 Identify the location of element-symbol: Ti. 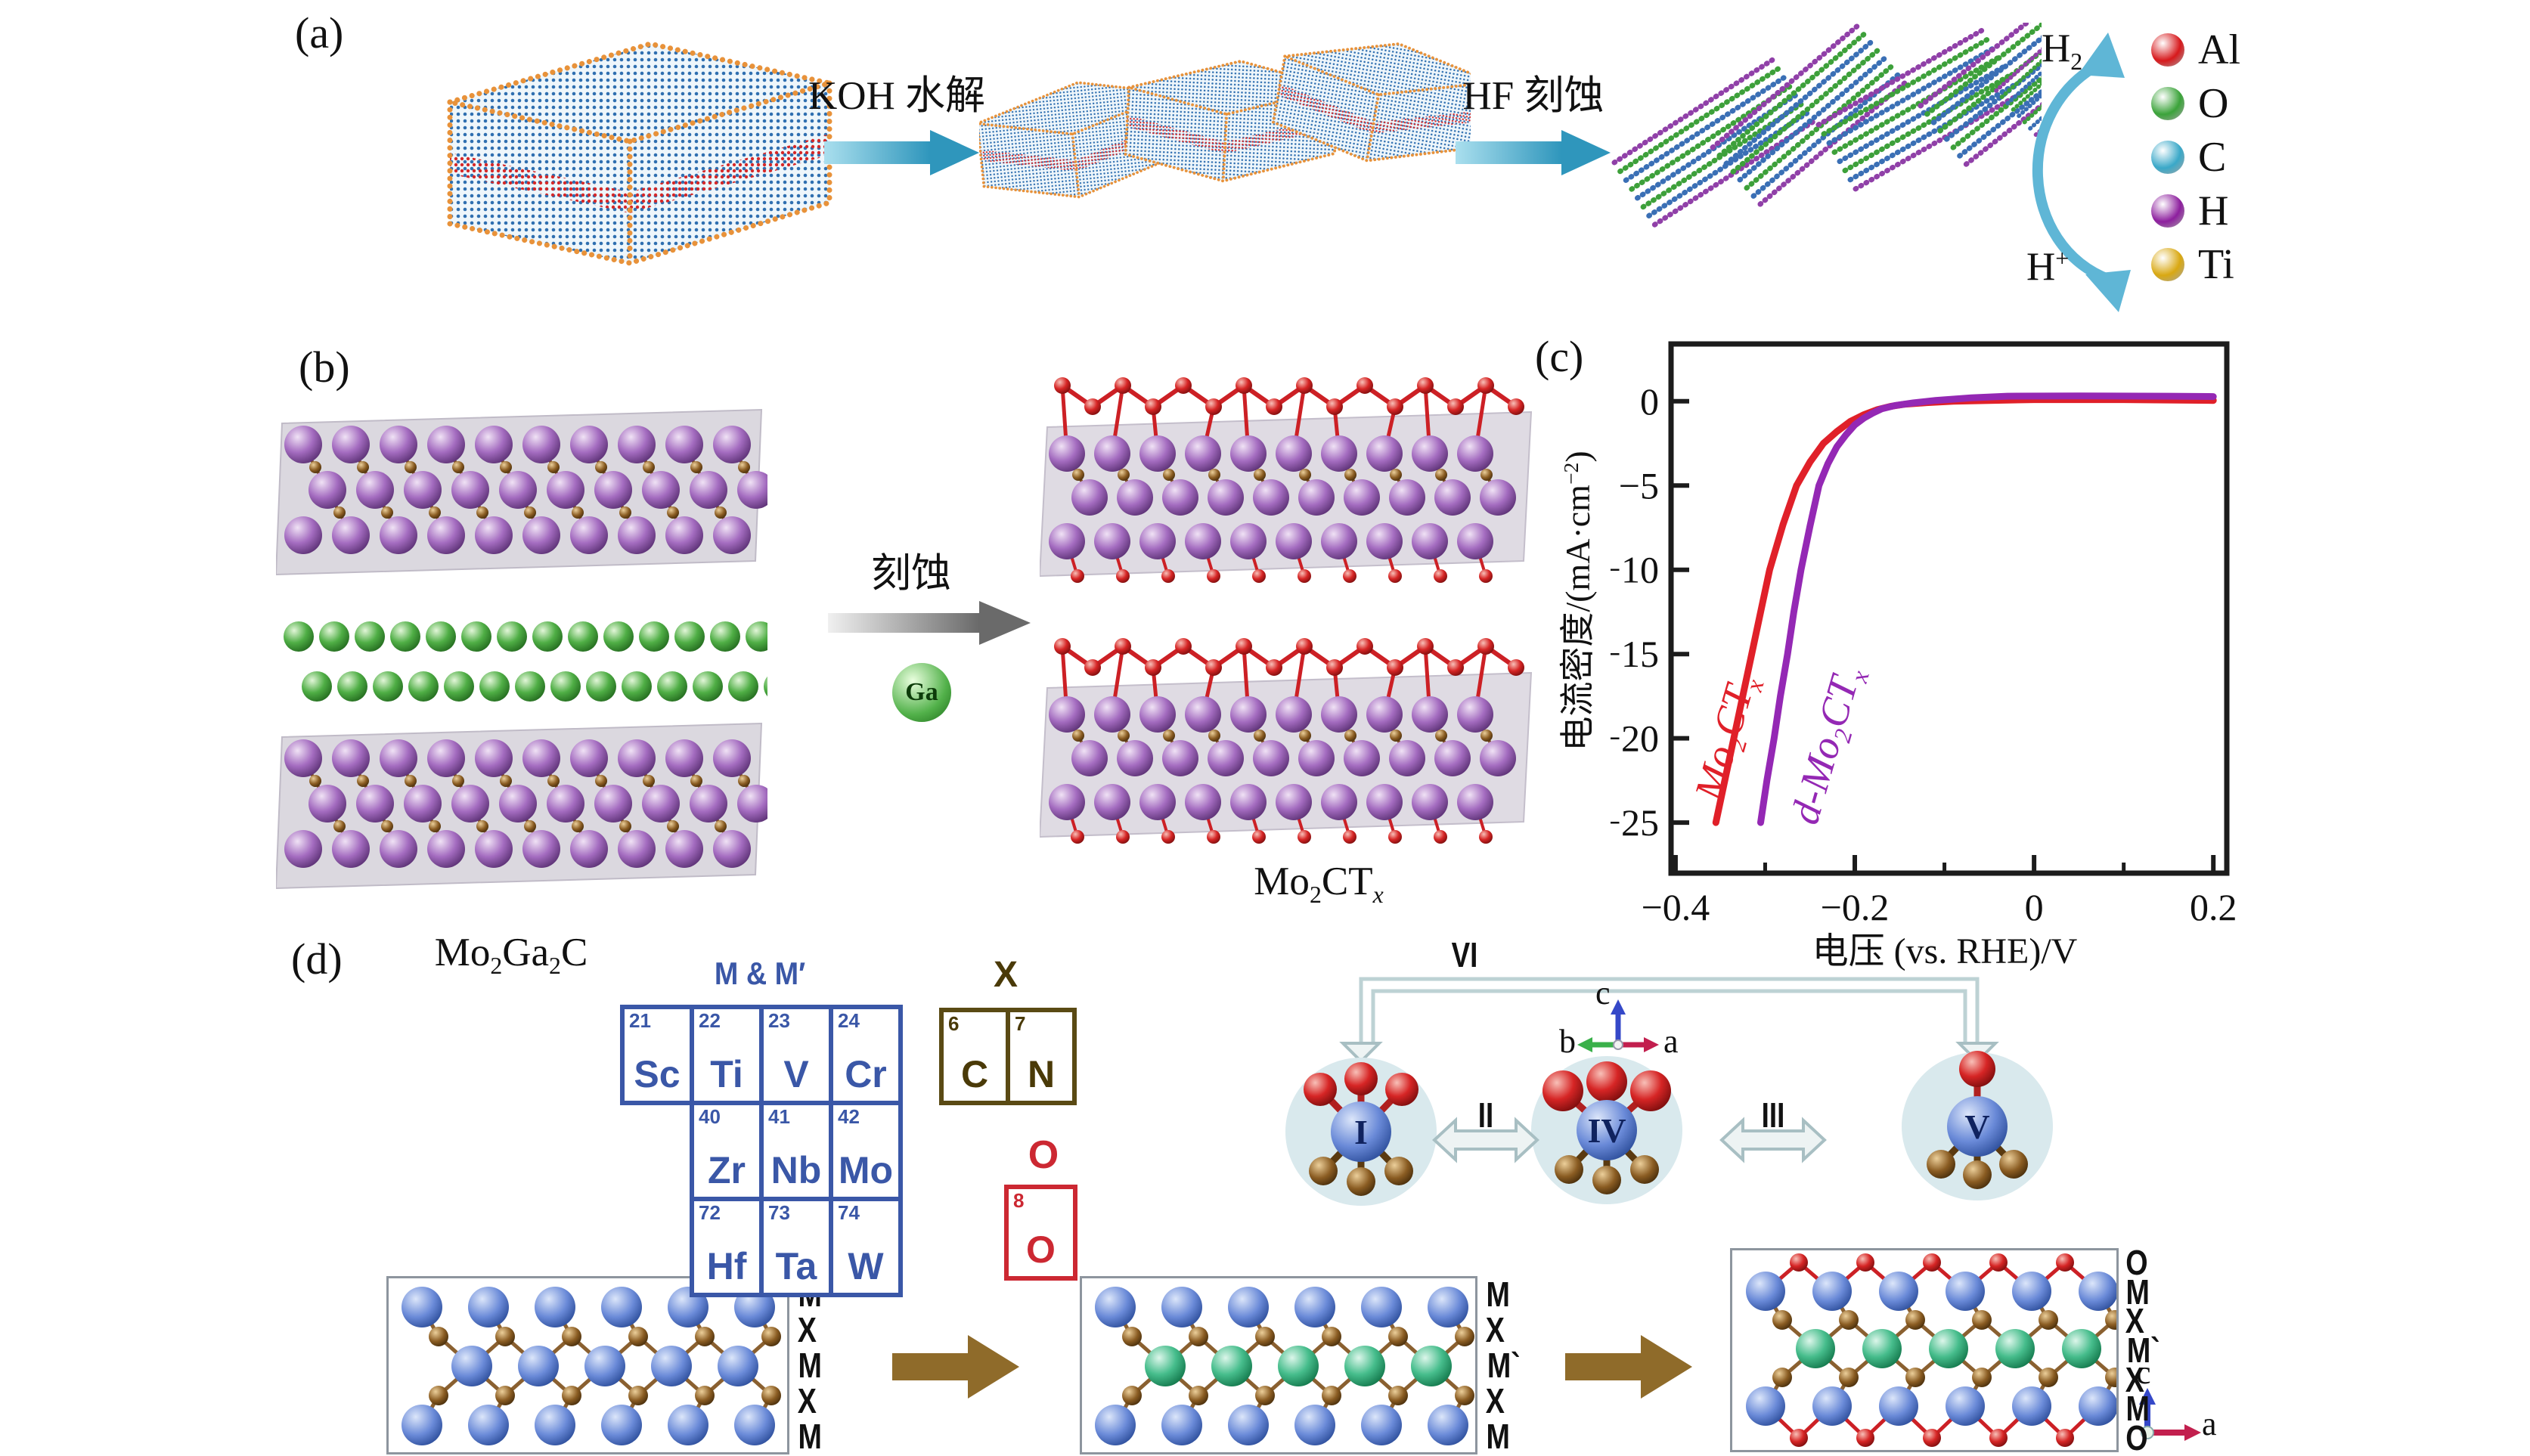
(726, 1074).